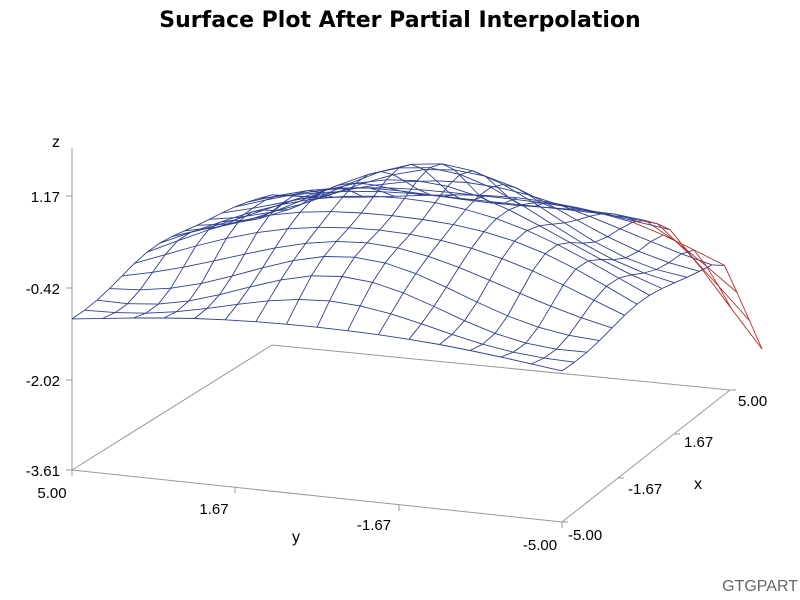 The height and width of the screenshot is (600, 800). Describe the element at coordinates (43, 289) in the screenshot. I see `z-tick-label: -0.42` at that location.